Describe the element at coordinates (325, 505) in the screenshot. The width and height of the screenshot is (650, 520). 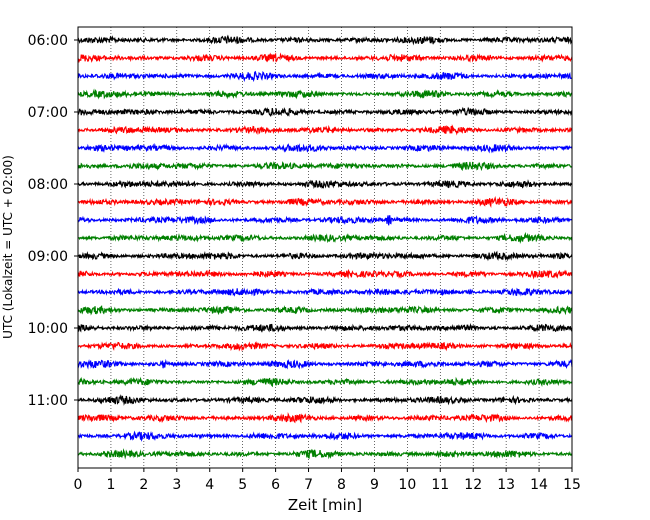
I see `x-axis-label: Zeit [min]` at that location.